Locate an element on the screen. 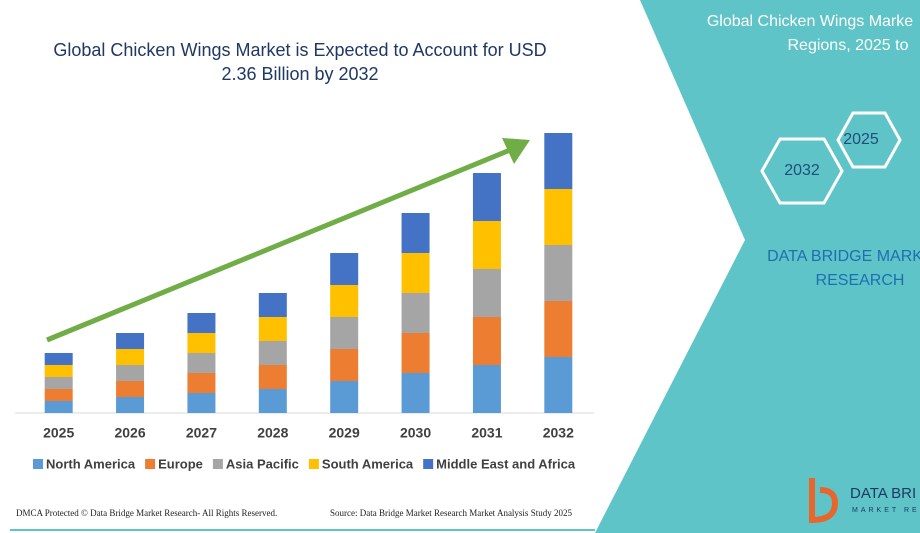 The height and width of the screenshot is (533, 920). legend-label: Asia Pacific is located at coordinates (262, 463).